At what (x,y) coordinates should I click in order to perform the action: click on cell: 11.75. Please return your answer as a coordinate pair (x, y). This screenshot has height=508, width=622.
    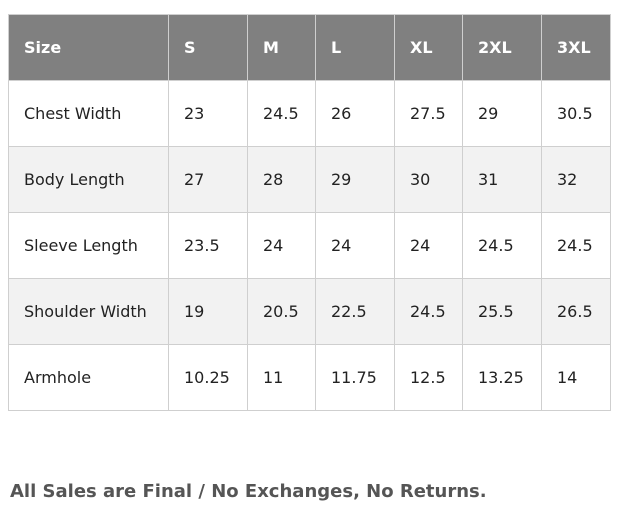
    Looking at the image, I should click on (355, 377).